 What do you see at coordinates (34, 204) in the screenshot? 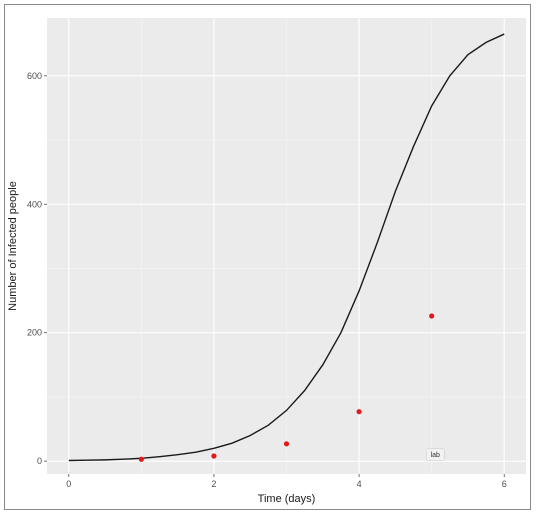
I see `y-tick-label: 400` at bounding box center [34, 204].